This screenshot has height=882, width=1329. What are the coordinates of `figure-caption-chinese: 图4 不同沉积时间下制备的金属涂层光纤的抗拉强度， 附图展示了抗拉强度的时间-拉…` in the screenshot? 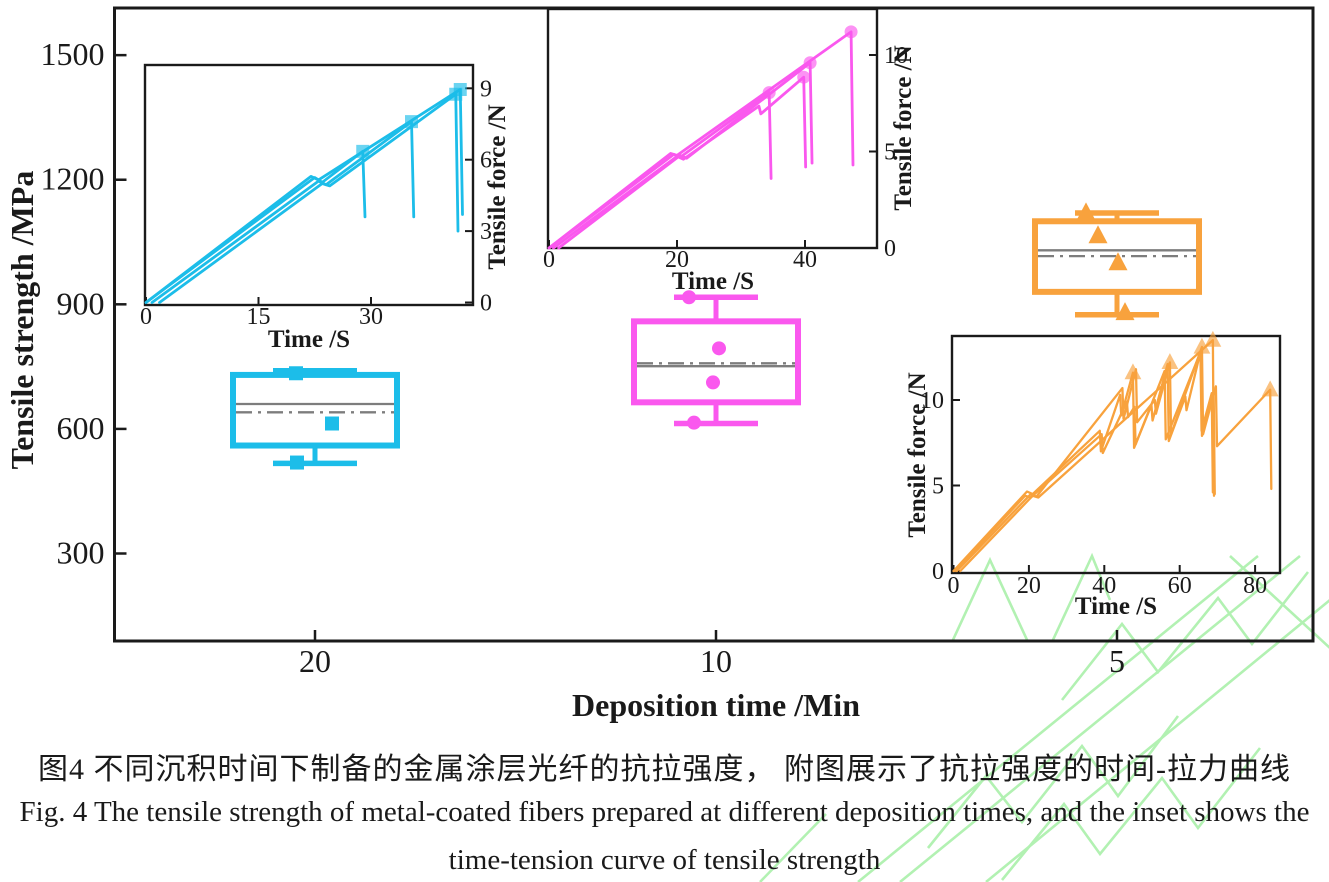 It's located at (664, 769).